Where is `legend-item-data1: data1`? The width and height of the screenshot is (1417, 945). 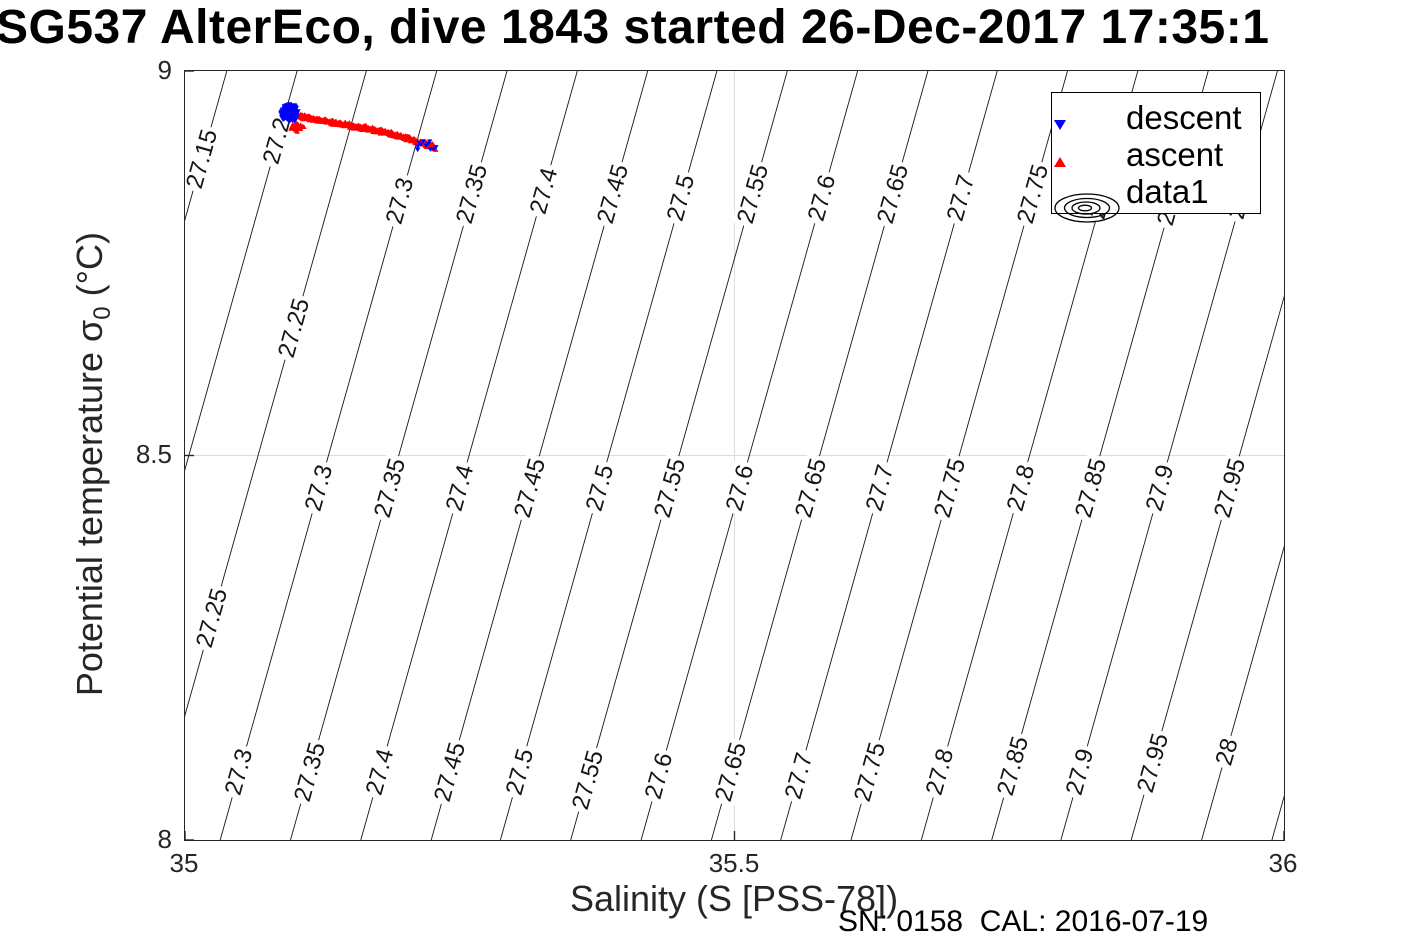 legend-item-data1: data1 is located at coordinates (1156, 198).